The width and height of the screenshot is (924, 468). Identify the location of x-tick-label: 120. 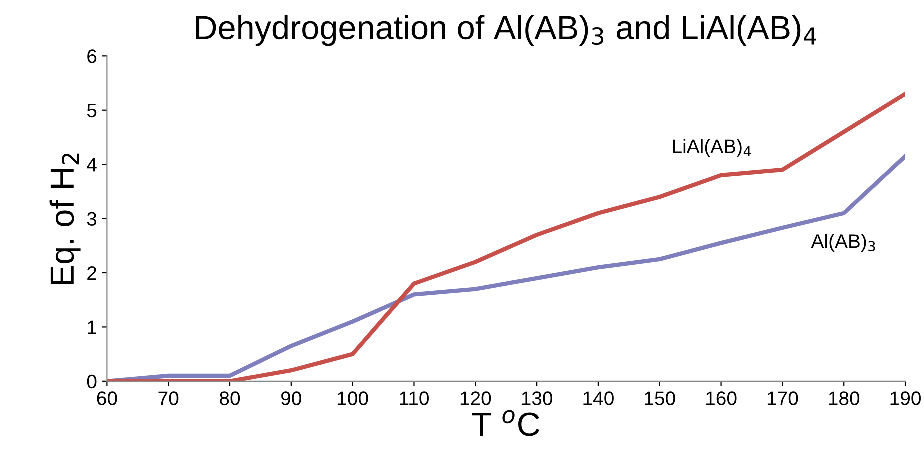
(476, 399).